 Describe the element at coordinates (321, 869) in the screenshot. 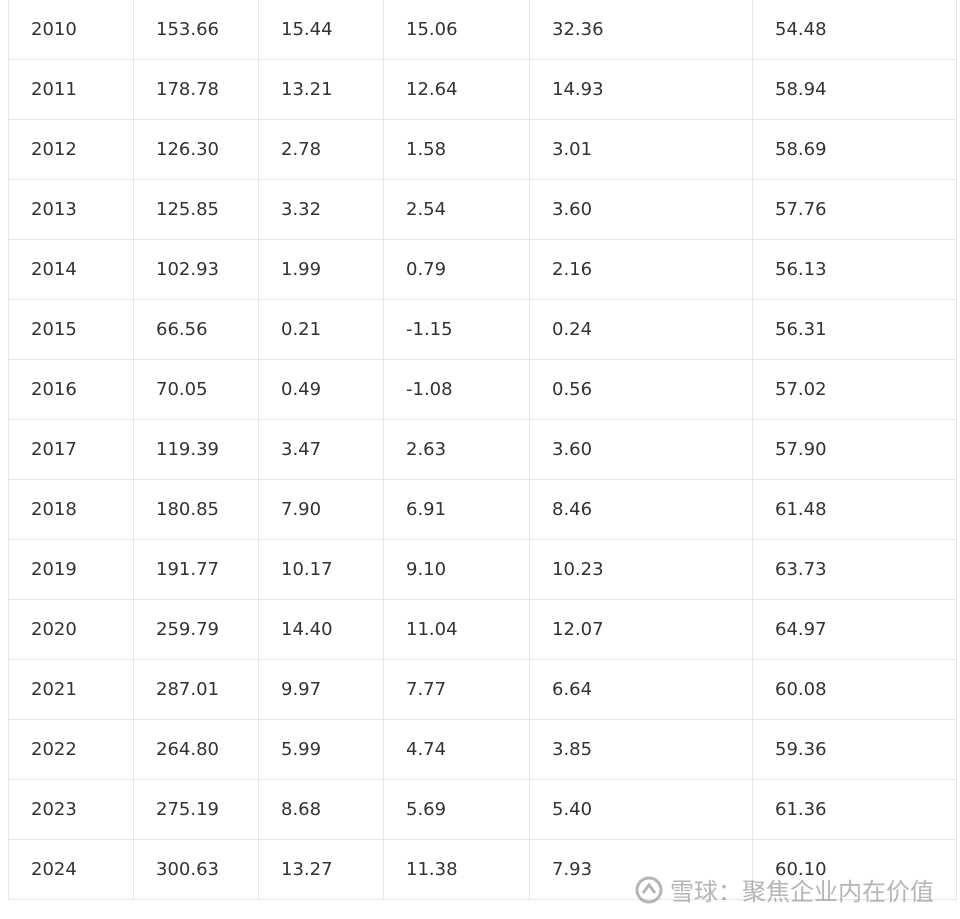

I see `table-cell: 13.27` at that location.